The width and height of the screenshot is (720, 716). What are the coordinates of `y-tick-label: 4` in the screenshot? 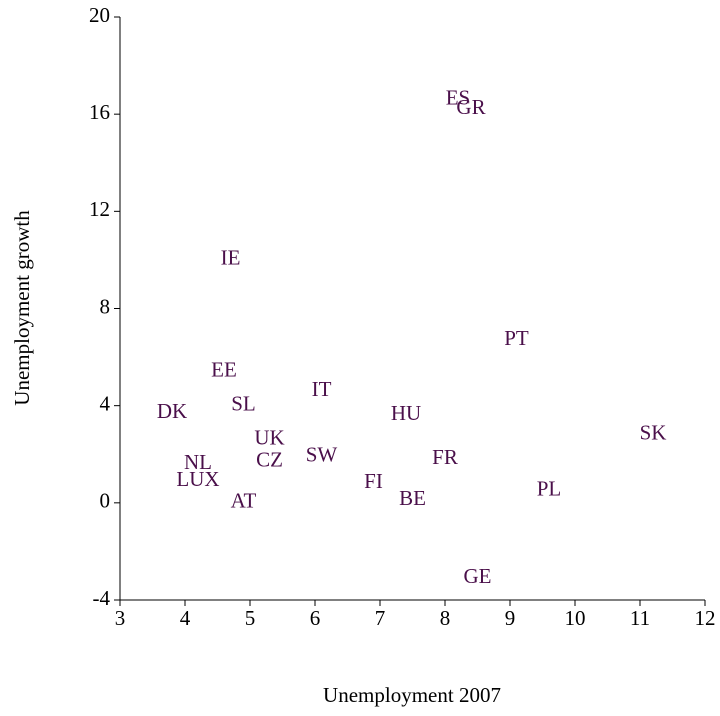 It's located at (105, 403).